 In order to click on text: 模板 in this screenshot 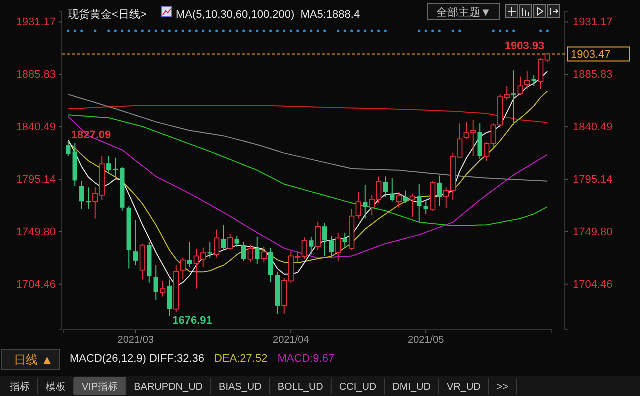, I will do `click(56, 387)`.